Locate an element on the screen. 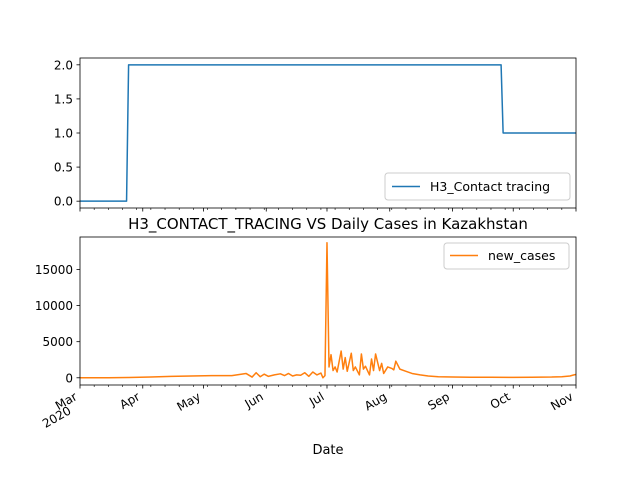 This screenshot has height=480, width=640. contact-tracing-legend: H3_Contact tracing is located at coordinates (477, 186).